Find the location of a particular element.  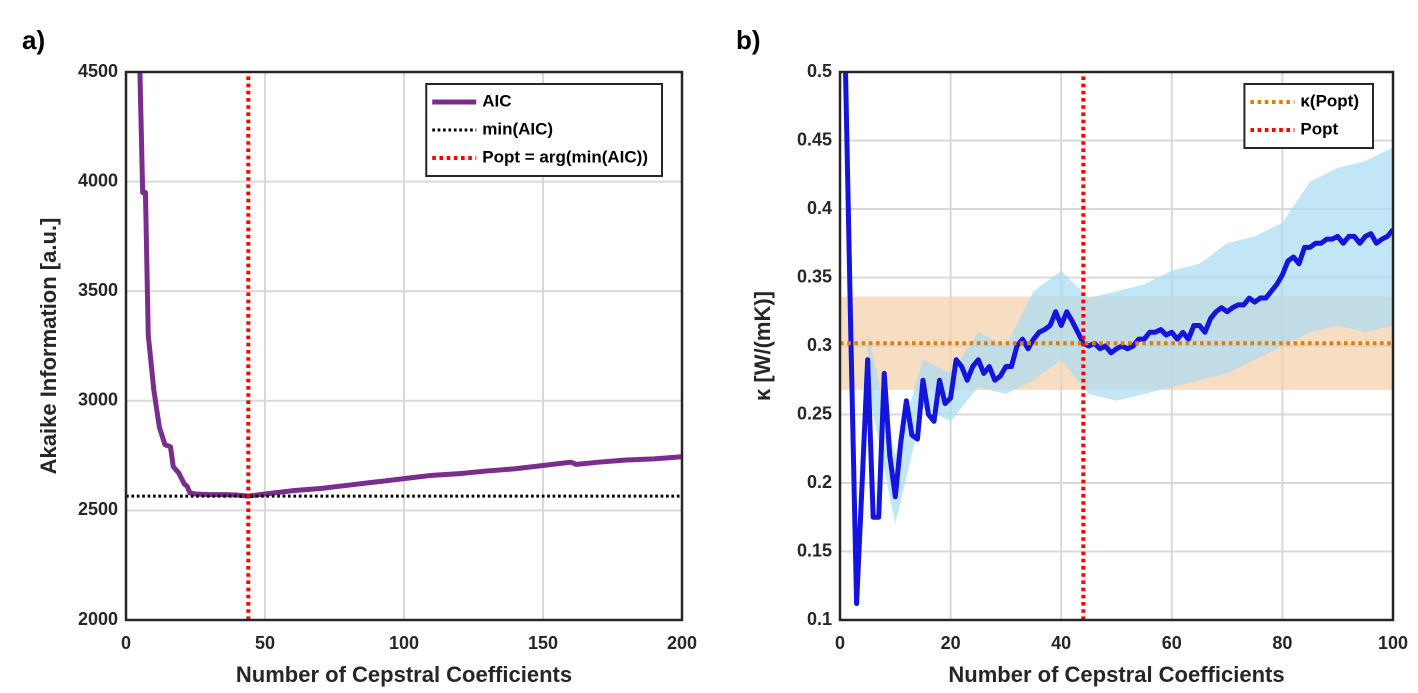

y-tick-label: 4500 is located at coordinates (98, 71).